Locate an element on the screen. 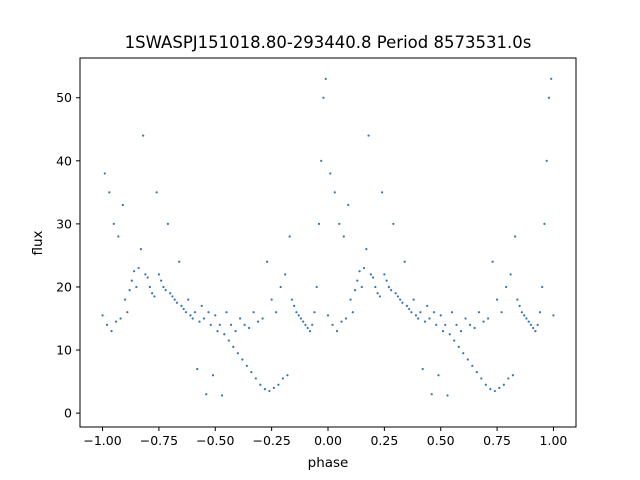 The width and height of the screenshot is (640, 480). x-axis-label: phase is located at coordinates (328, 463).